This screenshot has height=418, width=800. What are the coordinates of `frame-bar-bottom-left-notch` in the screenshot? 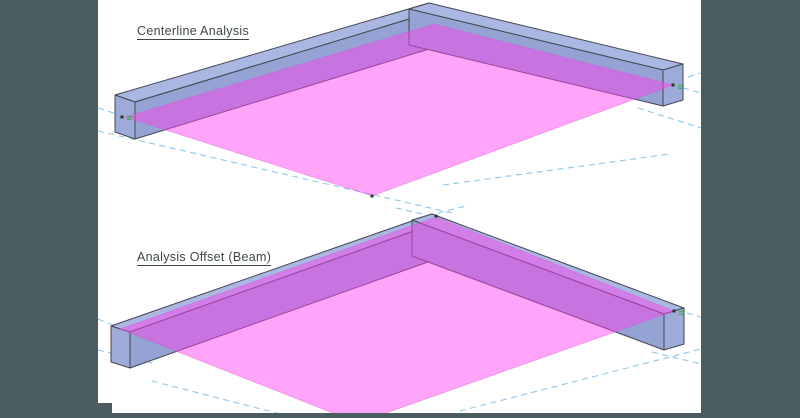 It's located at (105, 410).